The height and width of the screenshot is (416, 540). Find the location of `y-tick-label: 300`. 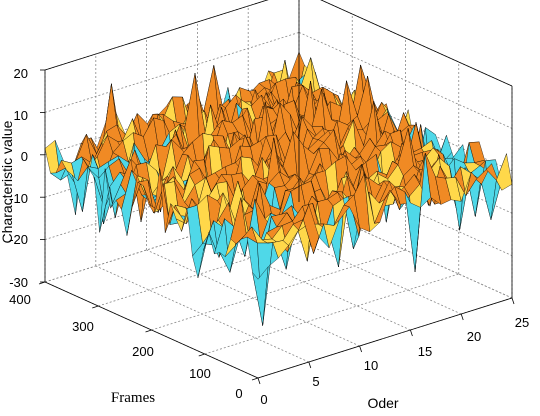

y-tick-label: 300 is located at coordinates (83, 326).